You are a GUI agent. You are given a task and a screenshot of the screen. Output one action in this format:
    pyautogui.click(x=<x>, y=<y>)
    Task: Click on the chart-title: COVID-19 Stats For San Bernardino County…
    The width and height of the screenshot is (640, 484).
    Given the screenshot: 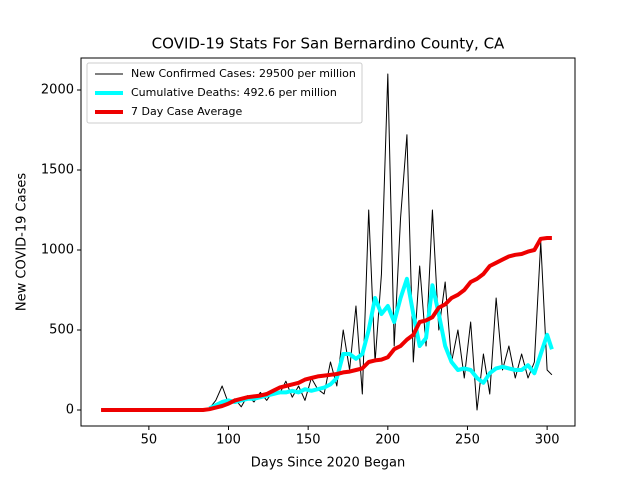 What is the action you would take?
    pyautogui.click(x=328, y=44)
    